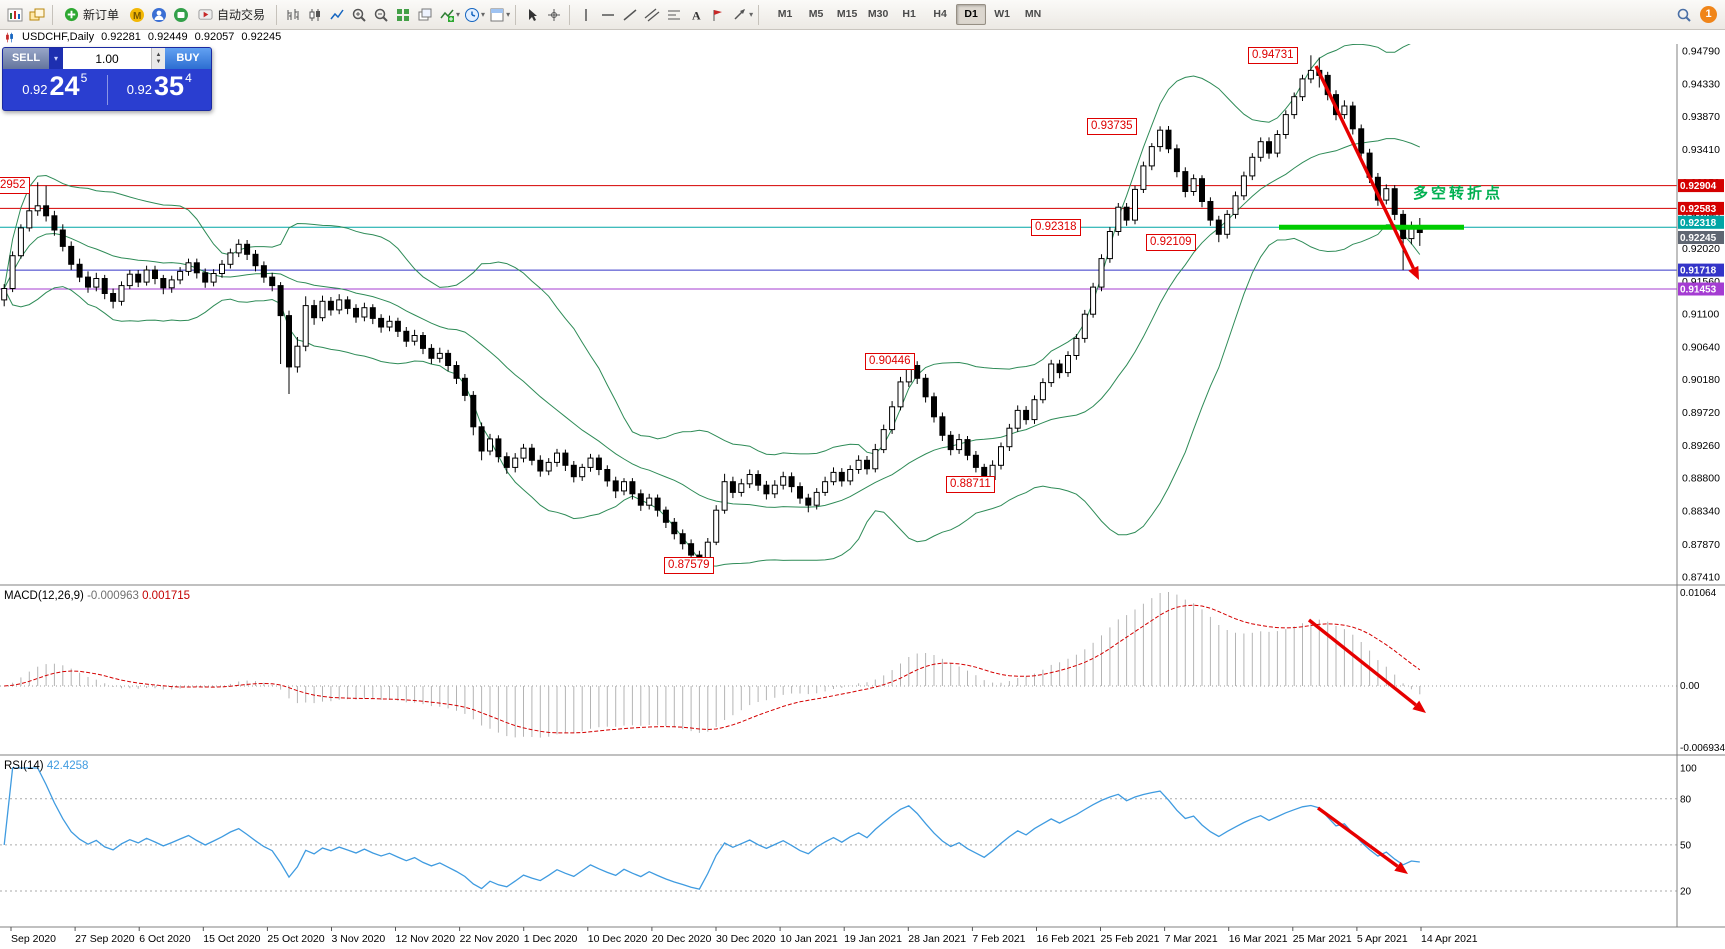  I want to click on play-icon, so click(205, 14).